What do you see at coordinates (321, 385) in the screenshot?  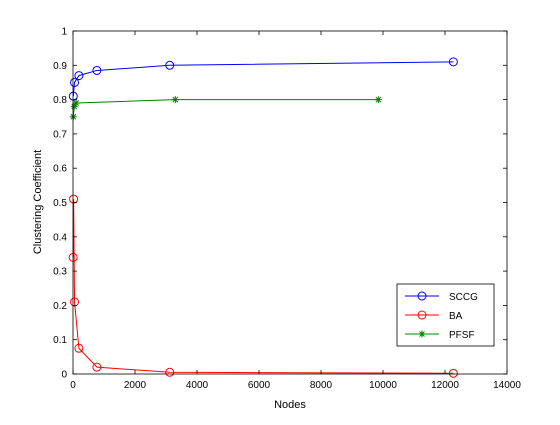 I see `x-tick-label: 8000` at bounding box center [321, 385].